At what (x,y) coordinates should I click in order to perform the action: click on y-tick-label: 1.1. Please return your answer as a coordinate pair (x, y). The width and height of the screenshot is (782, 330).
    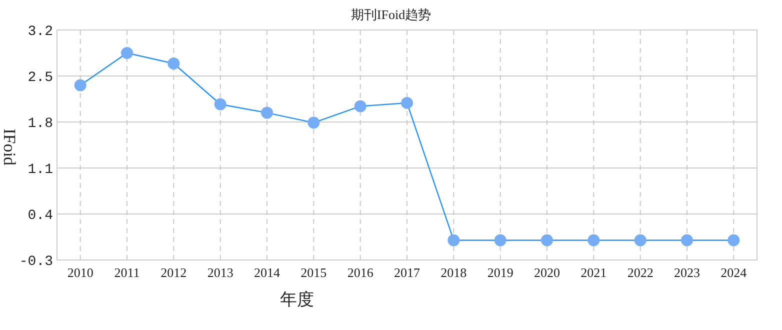
    Looking at the image, I should click on (40, 170).